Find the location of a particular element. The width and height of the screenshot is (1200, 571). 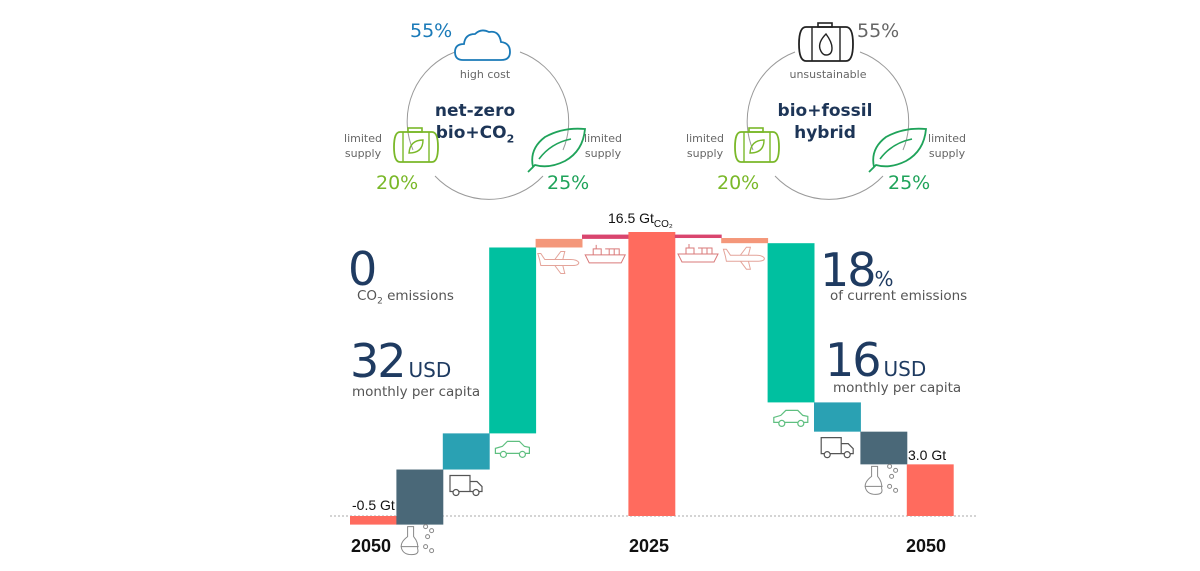

scenario-title-line1: net-zero is located at coordinates (475, 111).